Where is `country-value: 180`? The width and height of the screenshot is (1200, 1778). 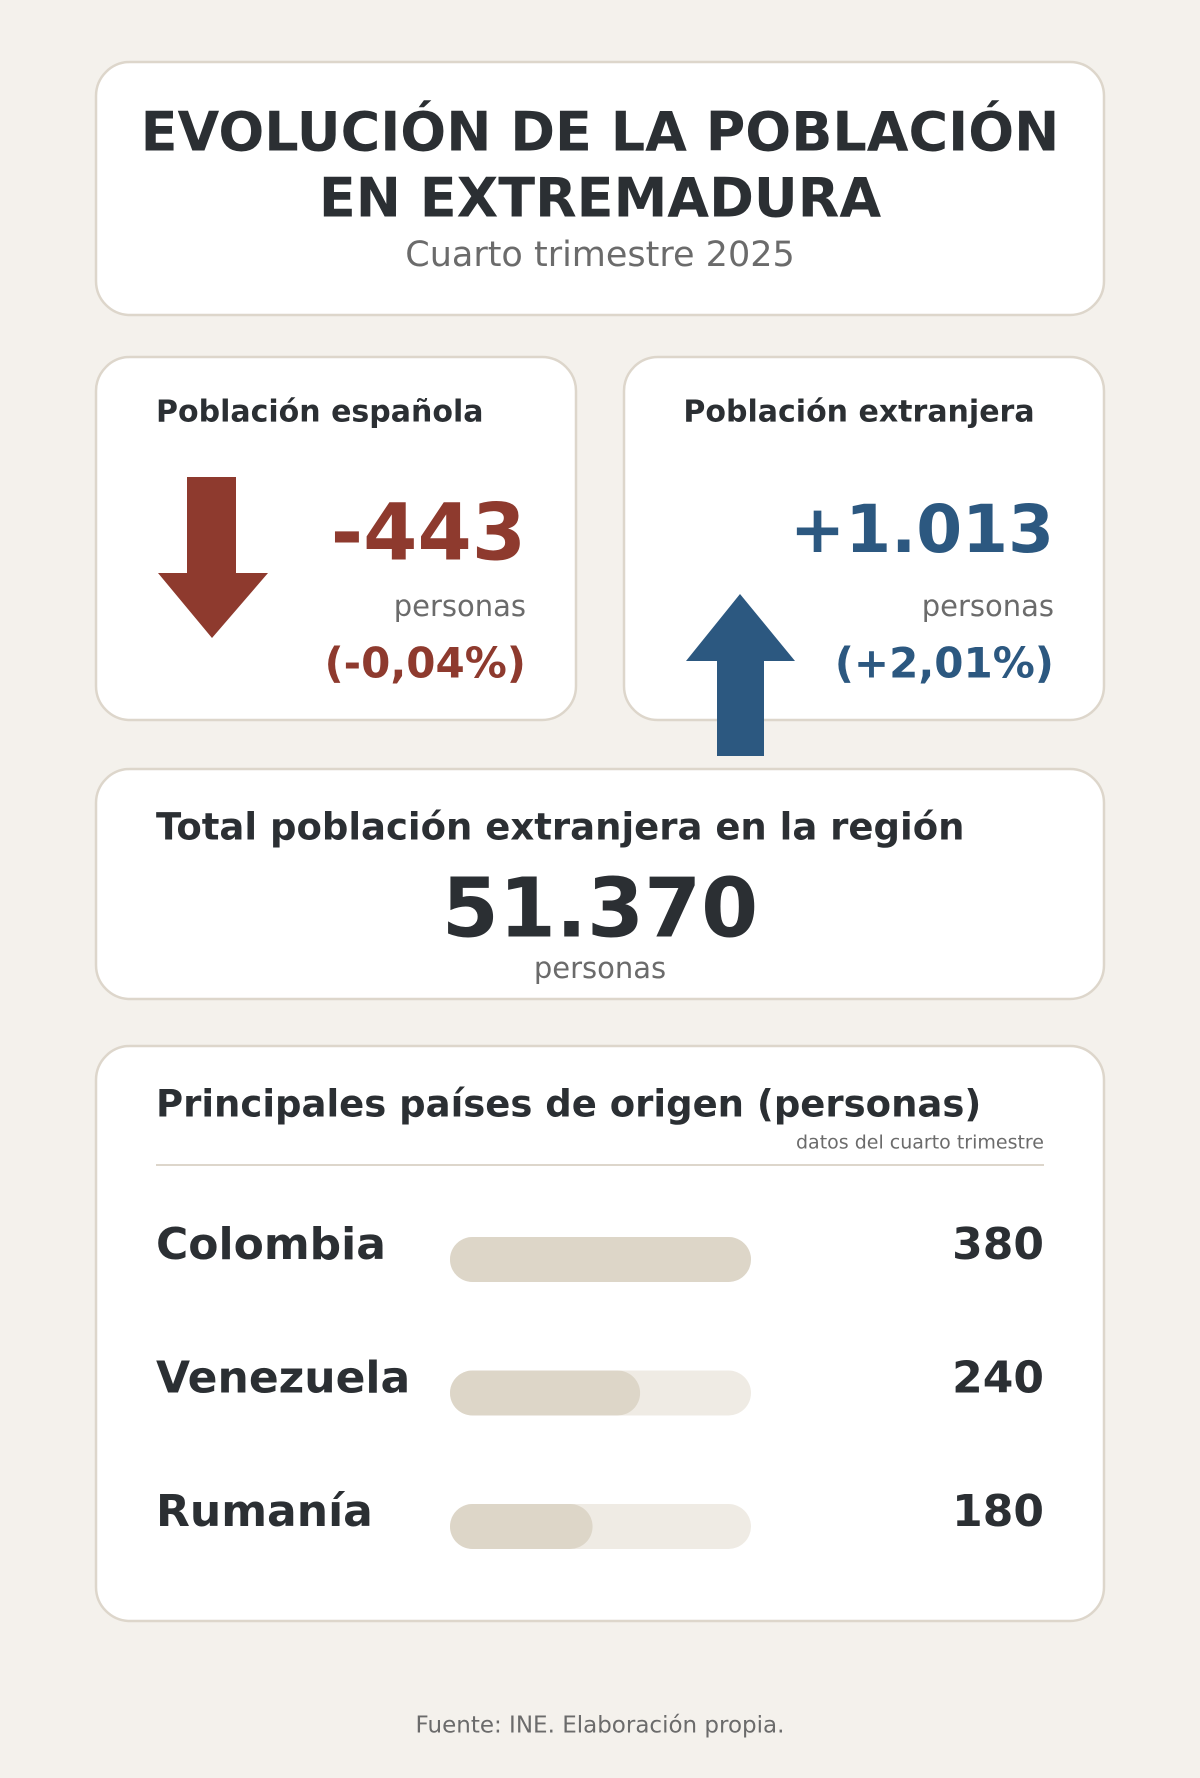
country-value: 180 is located at coordinates (998, 1511).